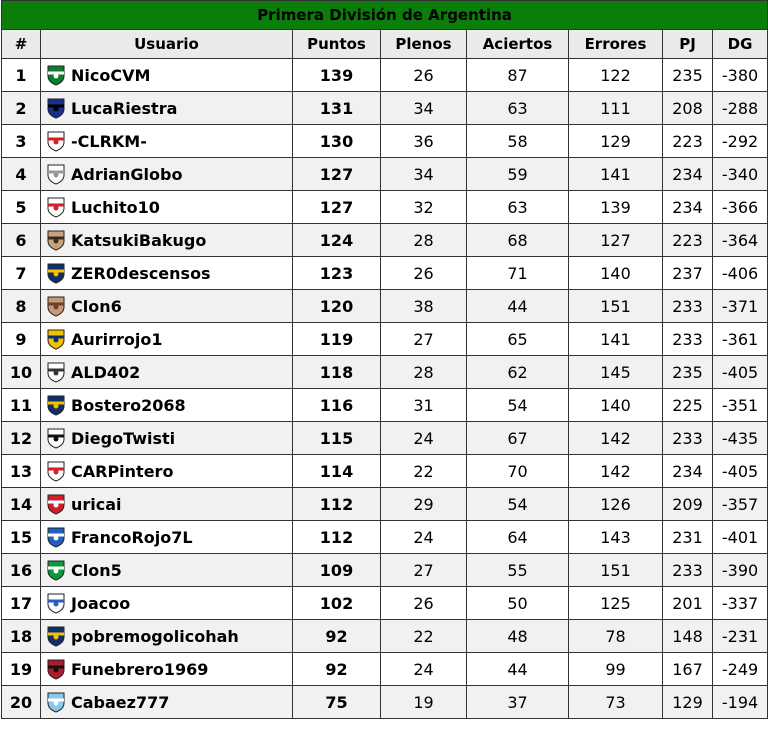 The image size is (768, 740). Describe the element at coordinates (517, 44) in the screenshot. I see `column-header-aciertos: Aciertos` at that location.